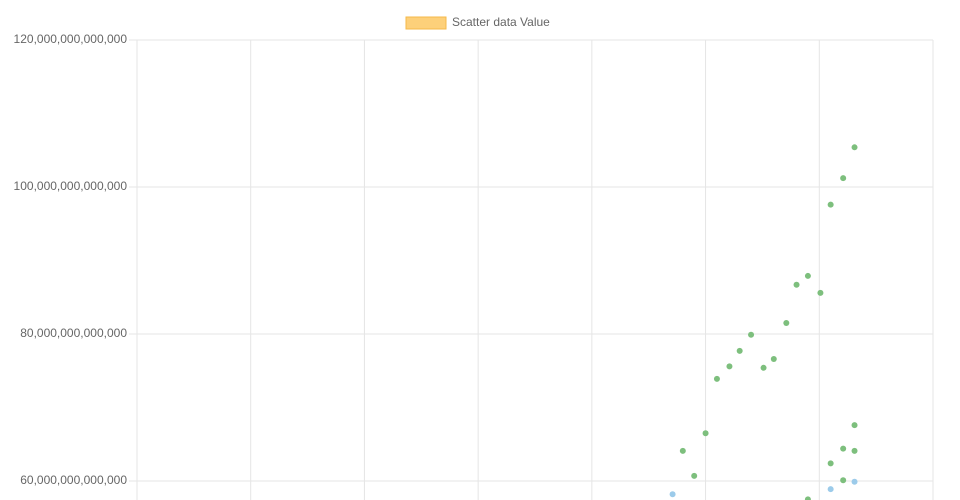 The height and width of the screenshot is (500, 960). What do you see at coordinates (501, 22) in the screenshot?
I see `legend-label: Scatter data Value` at bounding box center [501, 22].